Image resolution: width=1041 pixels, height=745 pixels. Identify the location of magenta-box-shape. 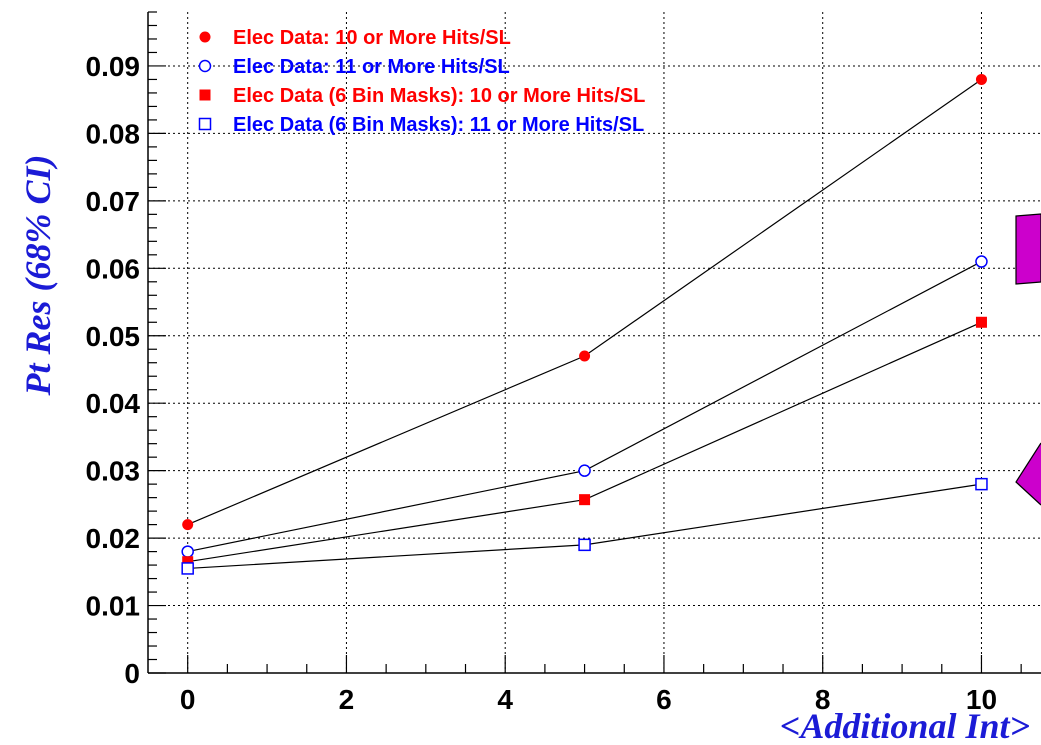
(1028, 249).